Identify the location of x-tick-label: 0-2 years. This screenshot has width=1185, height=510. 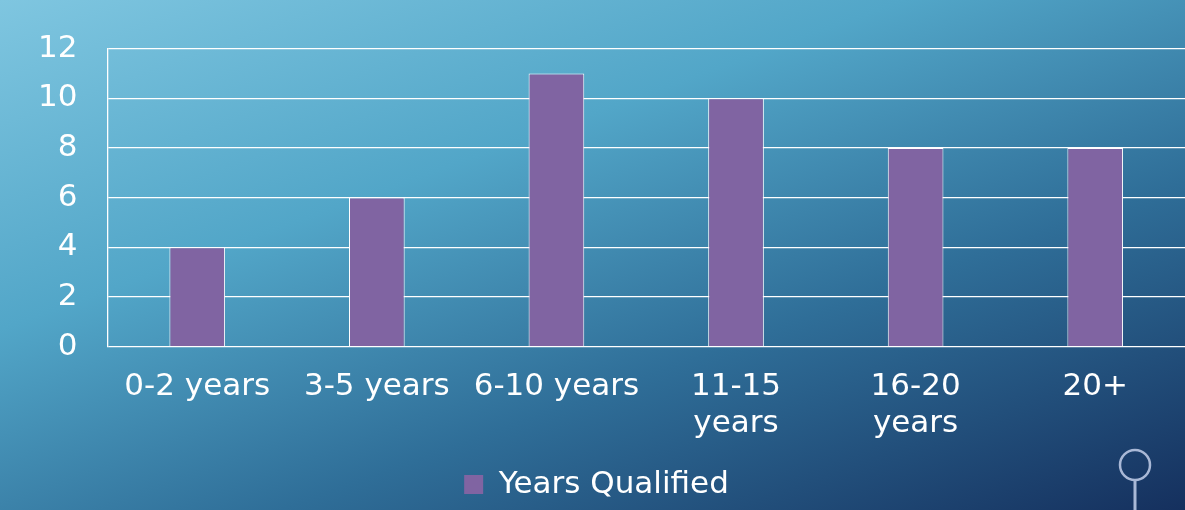
(197, 384).